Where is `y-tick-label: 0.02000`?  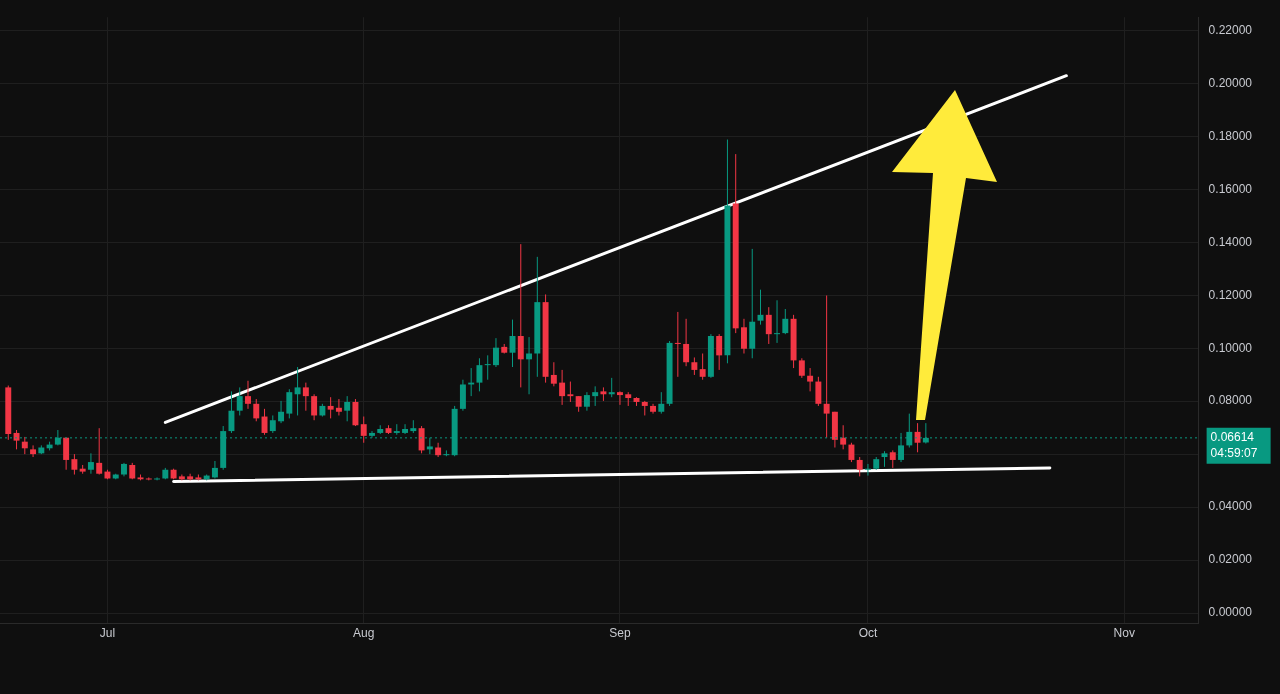
y-tick-label: 0.02000 is located at coordinates (1230, 559).